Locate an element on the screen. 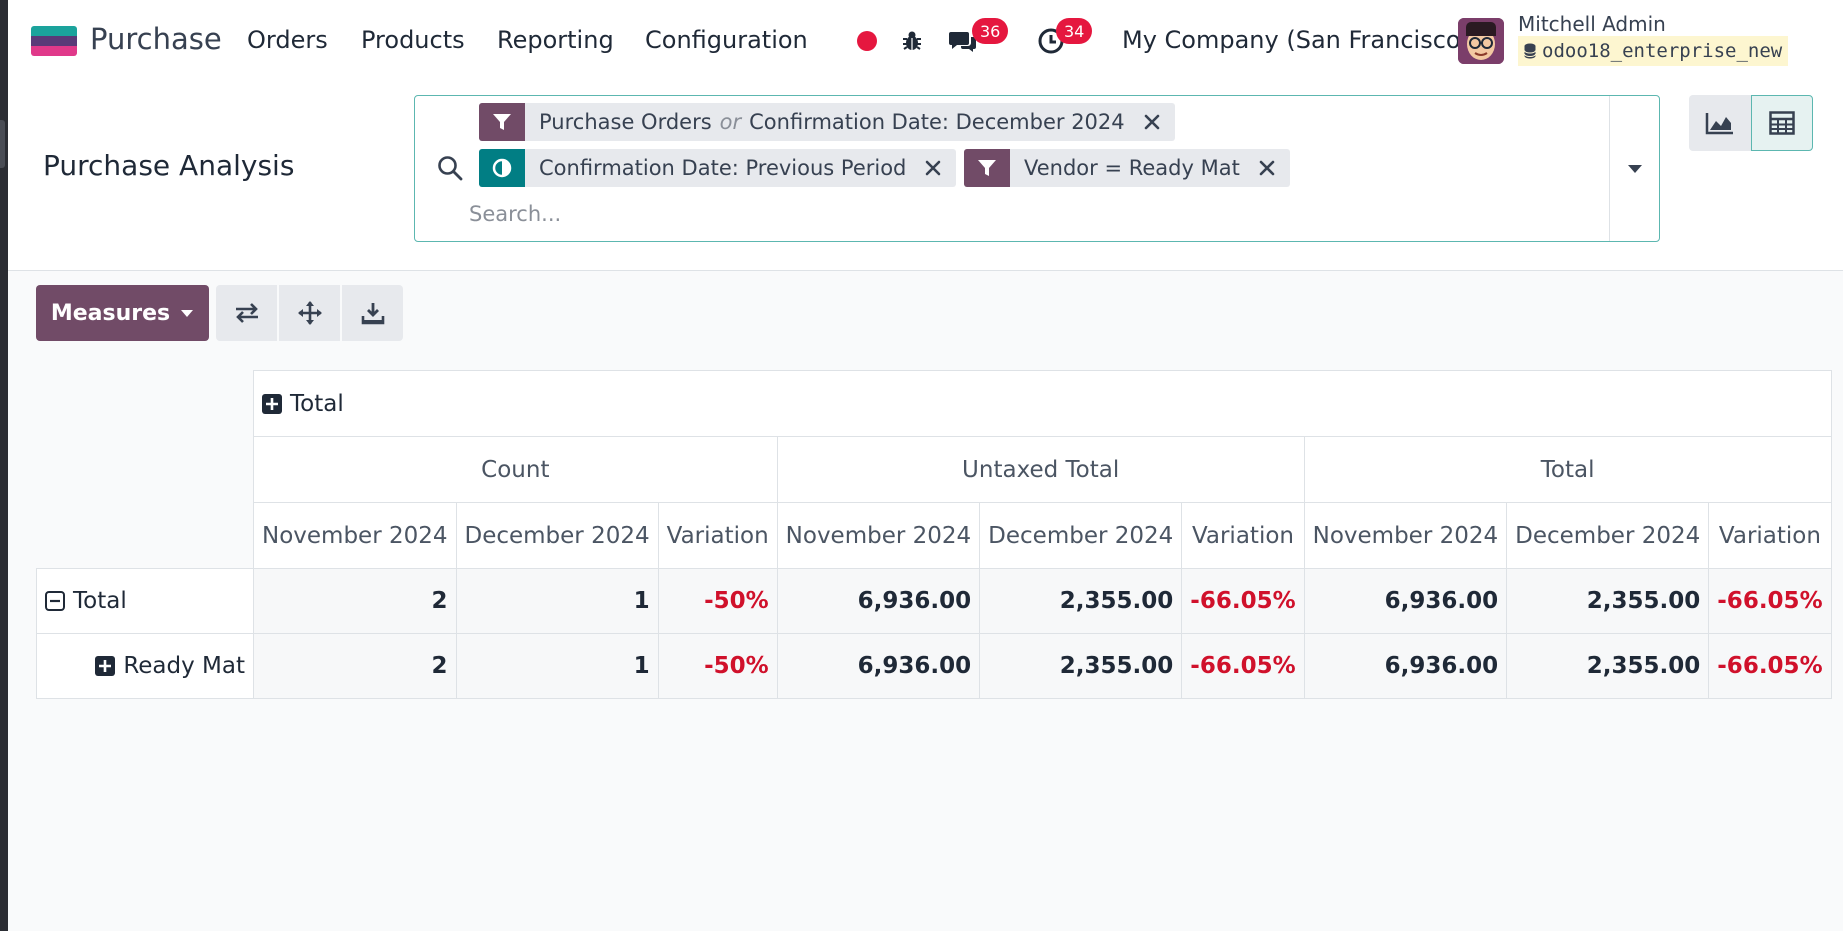 This screenshot has height=931, width=1843. area-chart-icon is located at coordinates (1719, 124).